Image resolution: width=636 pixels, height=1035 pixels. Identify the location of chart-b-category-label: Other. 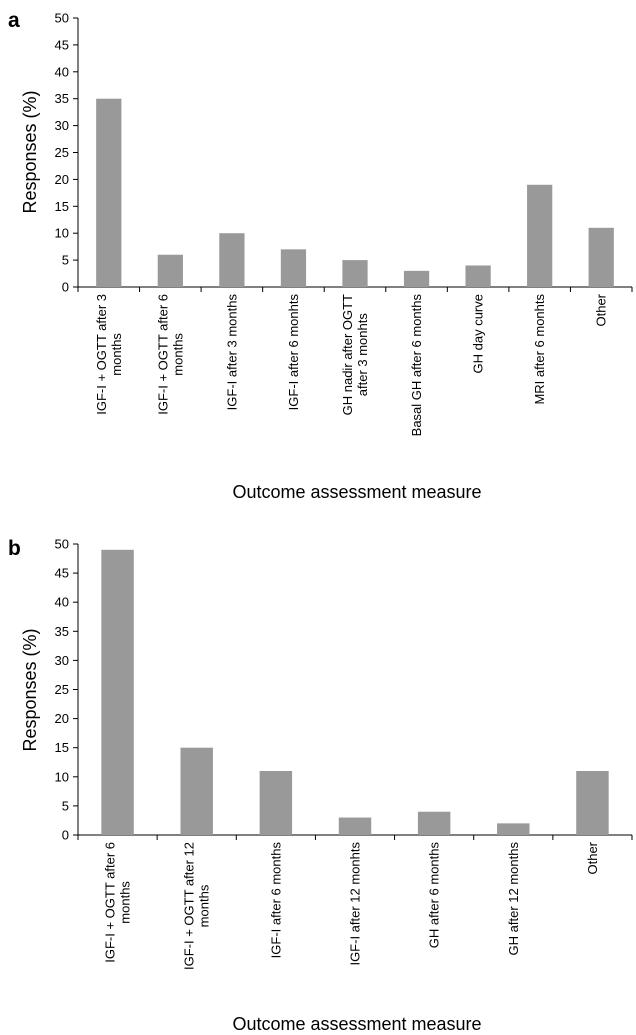
(592, 857).